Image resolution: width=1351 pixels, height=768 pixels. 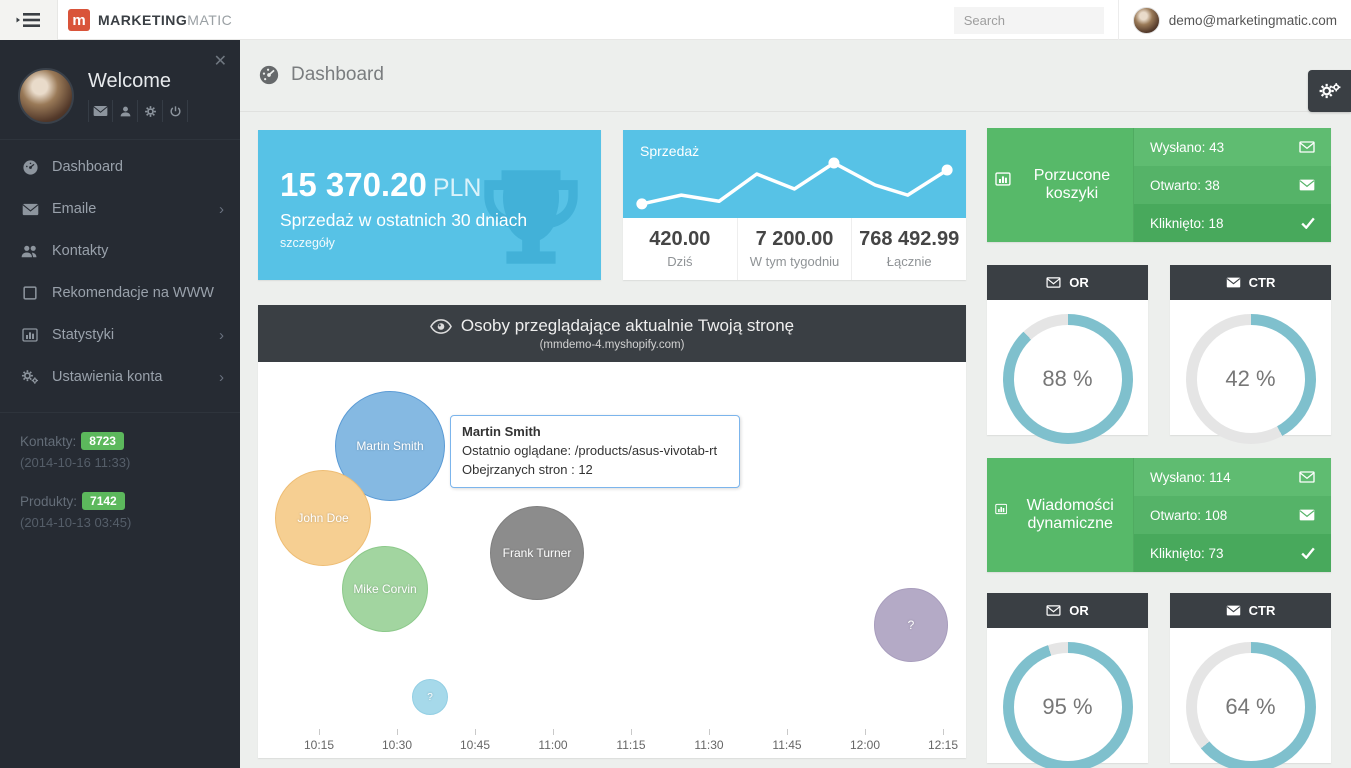 What do you see at coordinates (397, 740) in the screenshot?
I see `axis-tick: 10:30` at bounding box center [397, 740].